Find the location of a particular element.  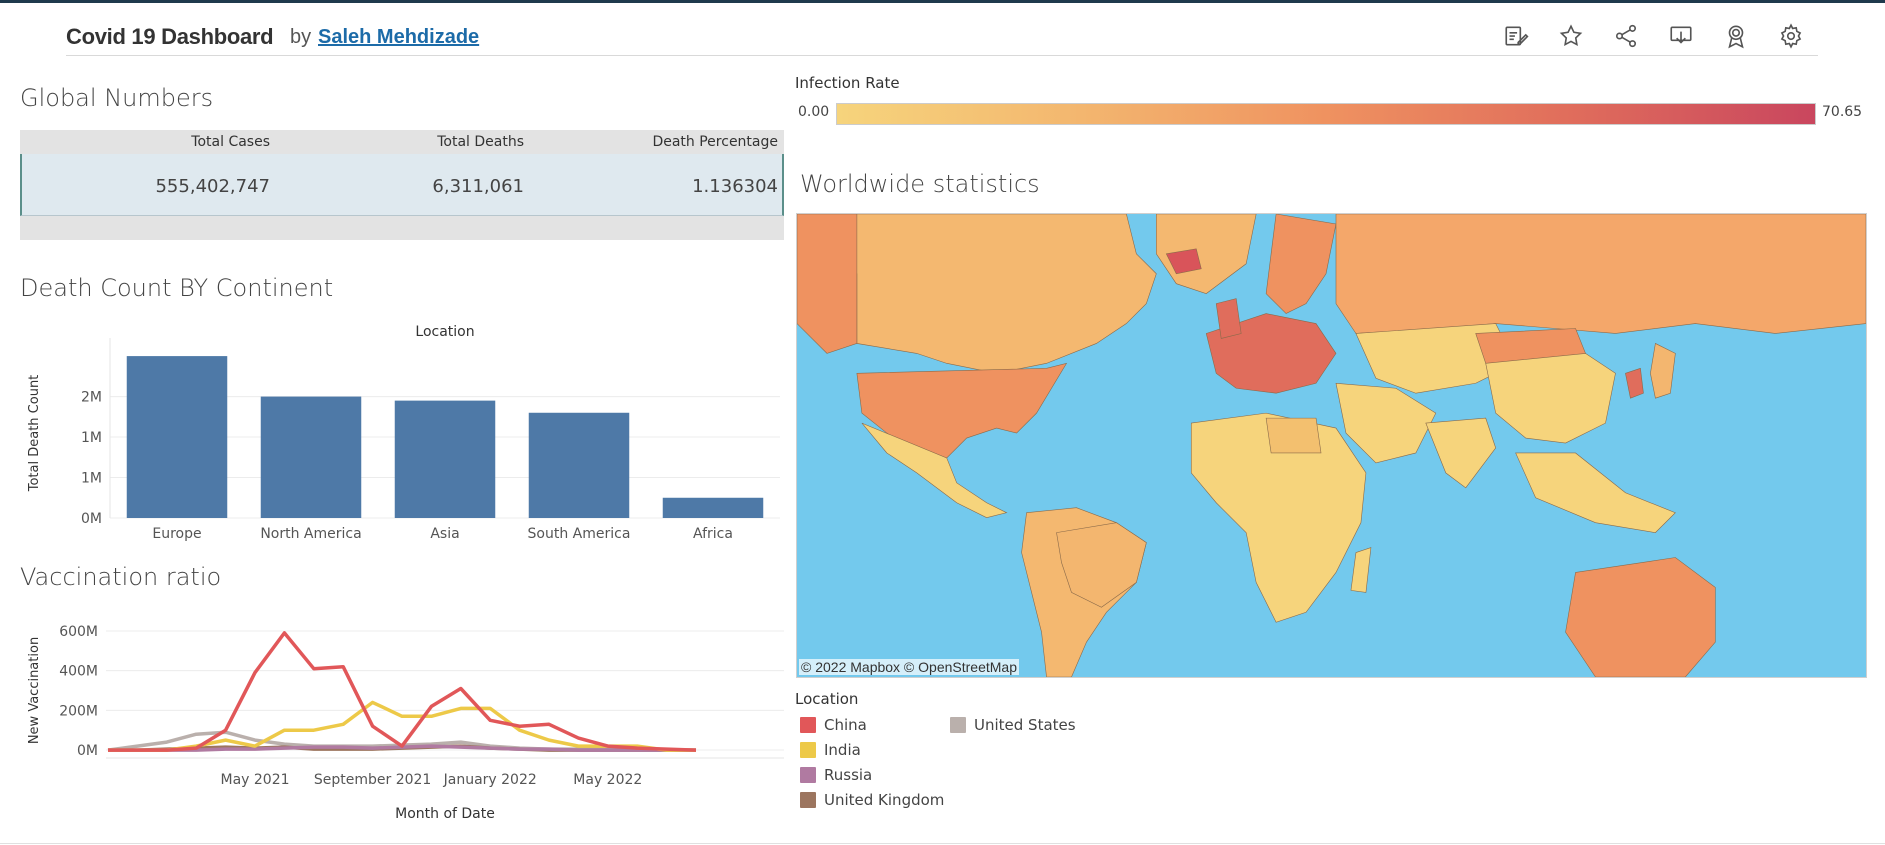

bar-x-tick-label: North America is located at coordinates (310, 534).